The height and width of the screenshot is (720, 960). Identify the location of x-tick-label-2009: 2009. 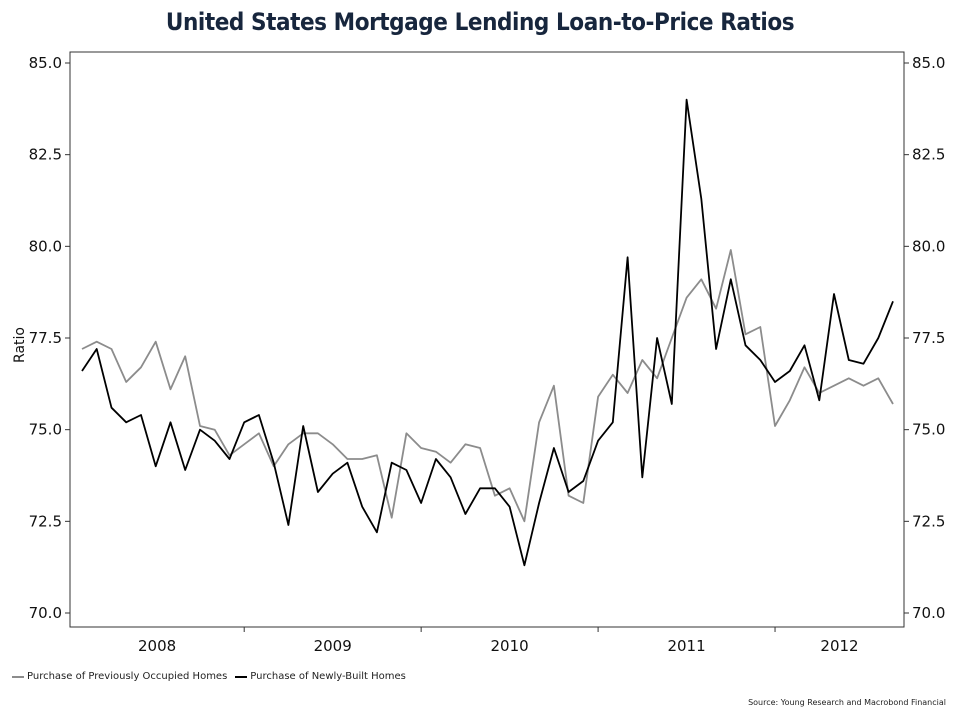
(333, 646).